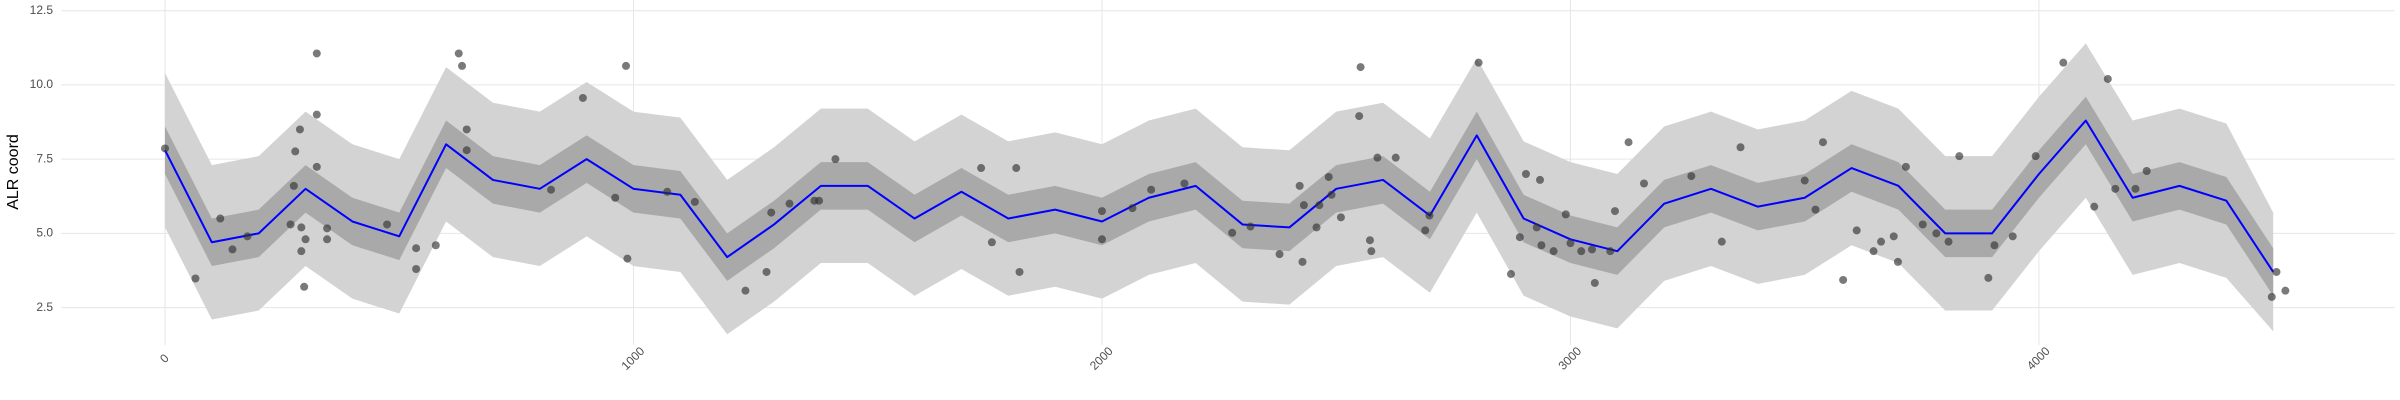  I want to click on y-axis-title: ALR coord, so click(13, 172).